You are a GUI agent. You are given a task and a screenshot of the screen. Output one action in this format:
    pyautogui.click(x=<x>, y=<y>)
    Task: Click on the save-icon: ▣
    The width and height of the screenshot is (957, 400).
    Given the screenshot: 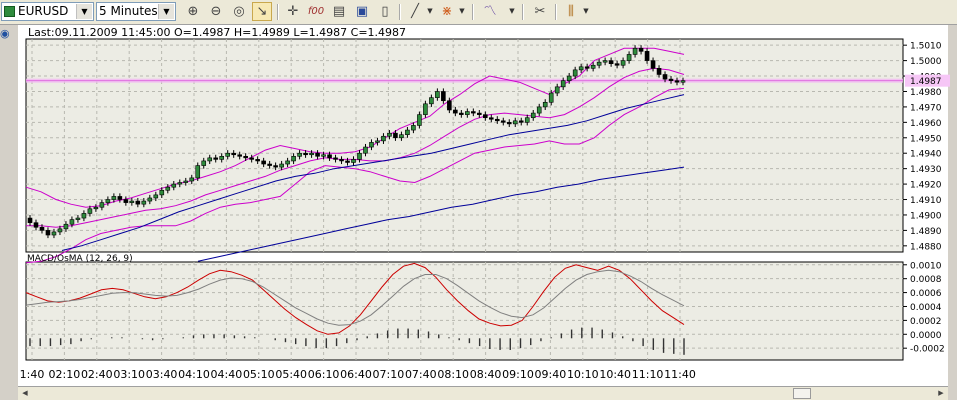 What is the action you would take?
    pyautogui.click(x=362, y=11)
    